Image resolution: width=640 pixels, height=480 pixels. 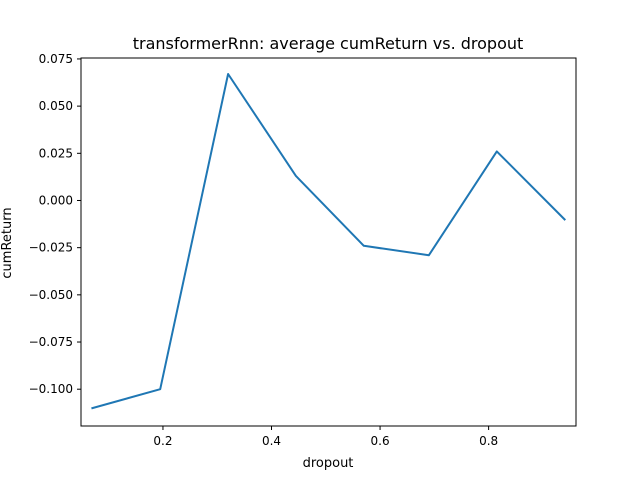 What do you see at coordinates (51, 248) in the screenshot?
I see `y-tick-label: −0.025` at bounding box center [51, 248].